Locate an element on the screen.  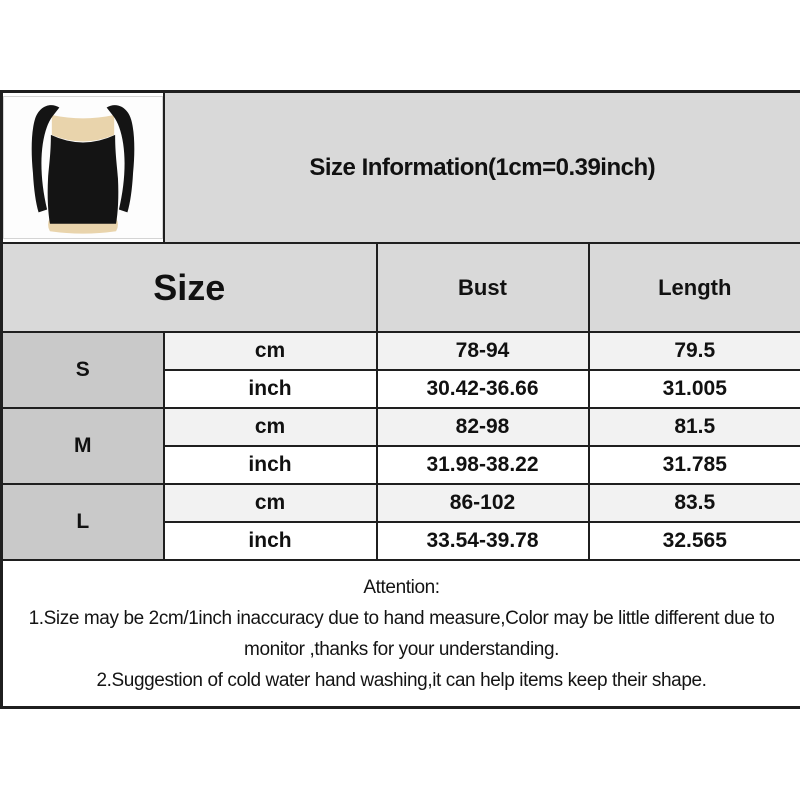
table-row-s-cm: S cm 78-94 79.5 is located at coordinates (400, 370).